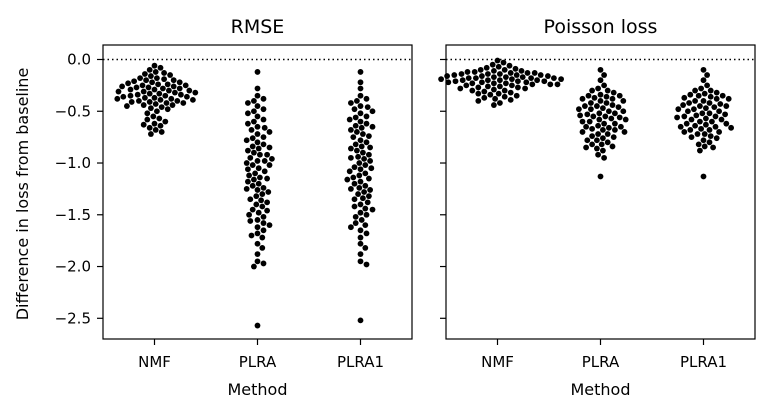 This screenshot has width=772, height=414. What do you see at coordinates (154, 362) in the screenshot?
I see `x-tick-label: NMF` at bounding box center [154, 362].